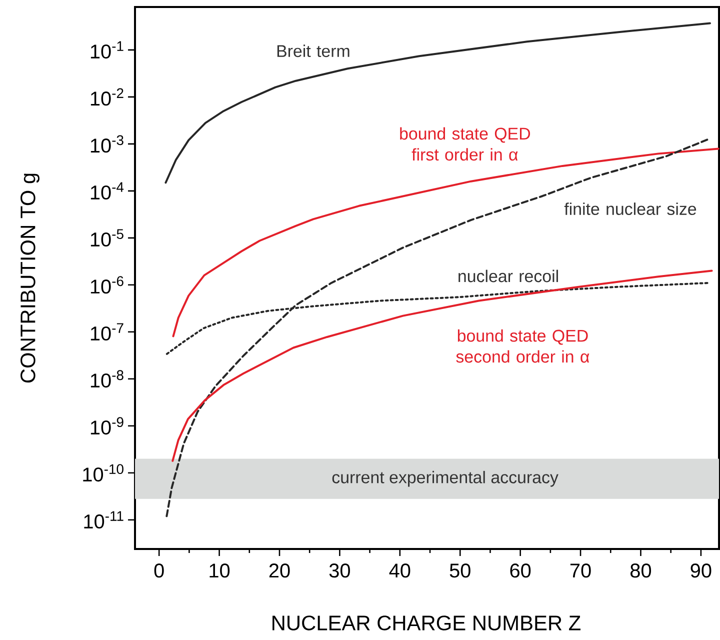 This screenshot has width=720, height=640. Describe the element at coordinates (641, 571) in the screenshot. I see `x-tick-label: 80` at that location.